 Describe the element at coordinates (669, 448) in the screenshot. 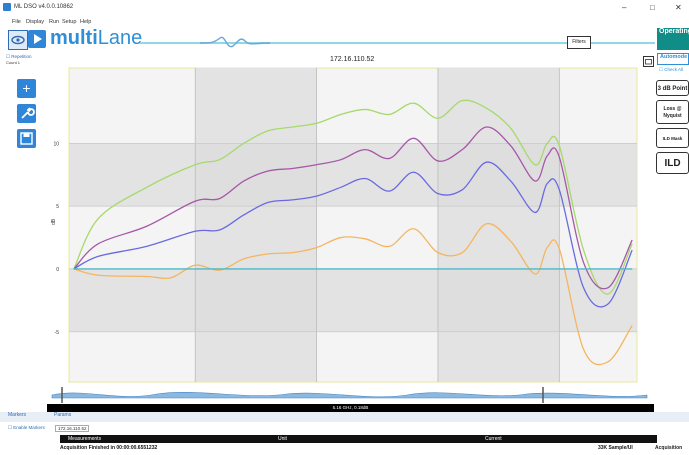

I see `acquisition-label: Acquisition` at that location.